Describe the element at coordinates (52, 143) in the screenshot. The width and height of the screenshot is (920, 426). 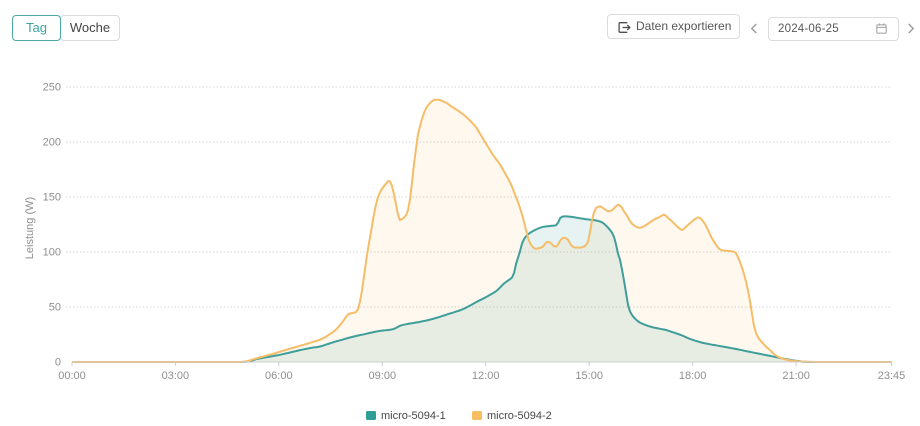
I see `svg-text: 200` at that location.